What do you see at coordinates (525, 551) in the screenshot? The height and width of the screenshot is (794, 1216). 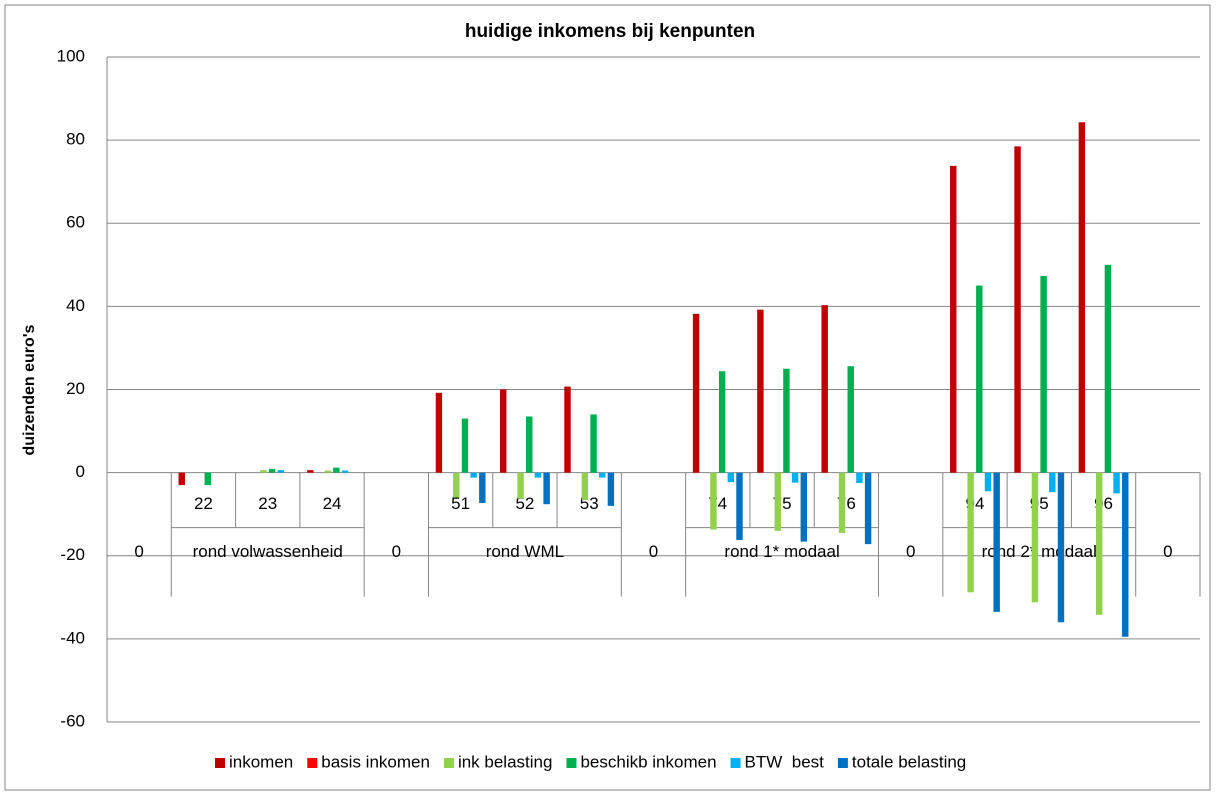 I see `group-label: rond WML` at bounding box center [525, 551].